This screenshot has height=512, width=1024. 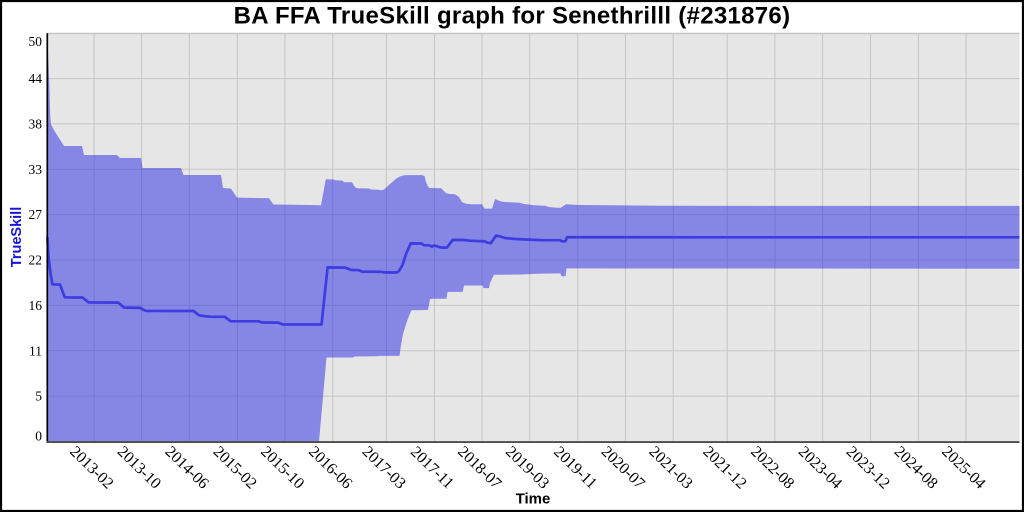 What do you see at coordinates (36, 78) in the screenshot?
I see `svg-text: 44` at bounding box center [36, 78].